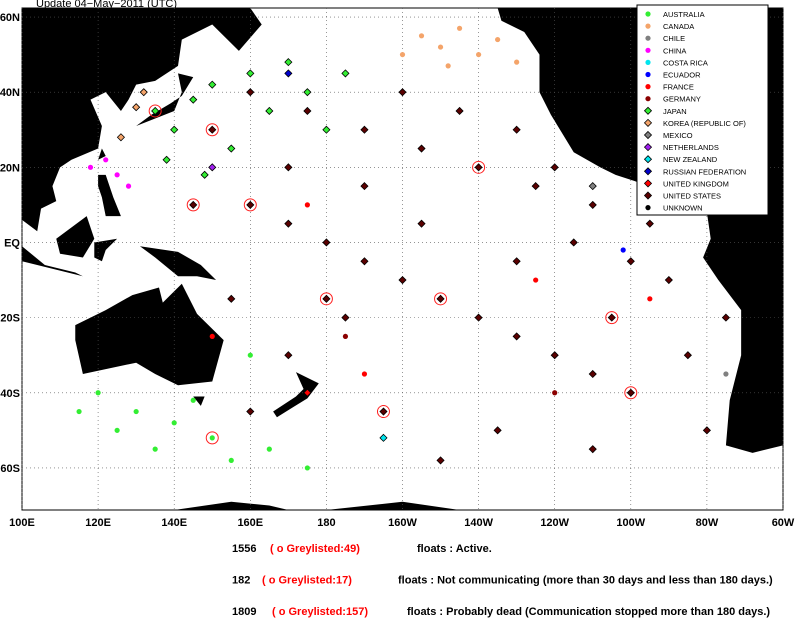 The width and height of the screenshot is (795, 618). What do you see at coordinates (691, 147) in the screenshot?
I see `legend-label: NETHERLANDS` at bounding box center [691, 147].